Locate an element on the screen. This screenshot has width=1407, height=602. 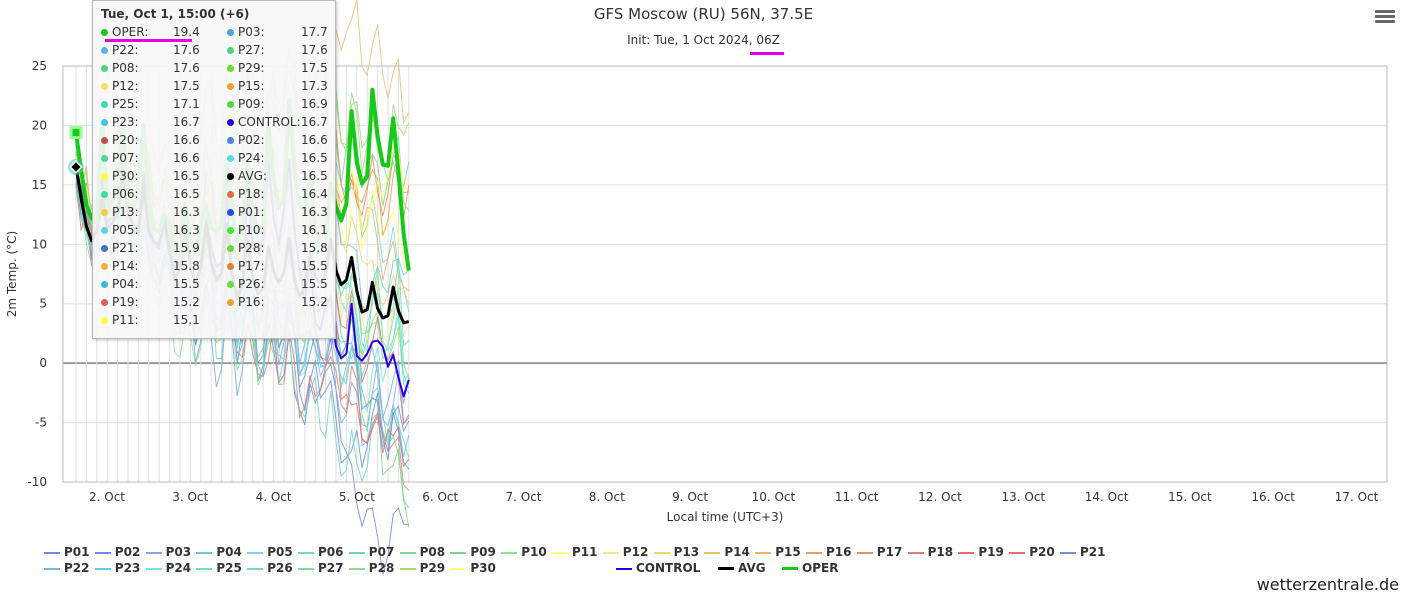
tooltip-entry: P01: 16.3 is located at coordinates (277, 212).